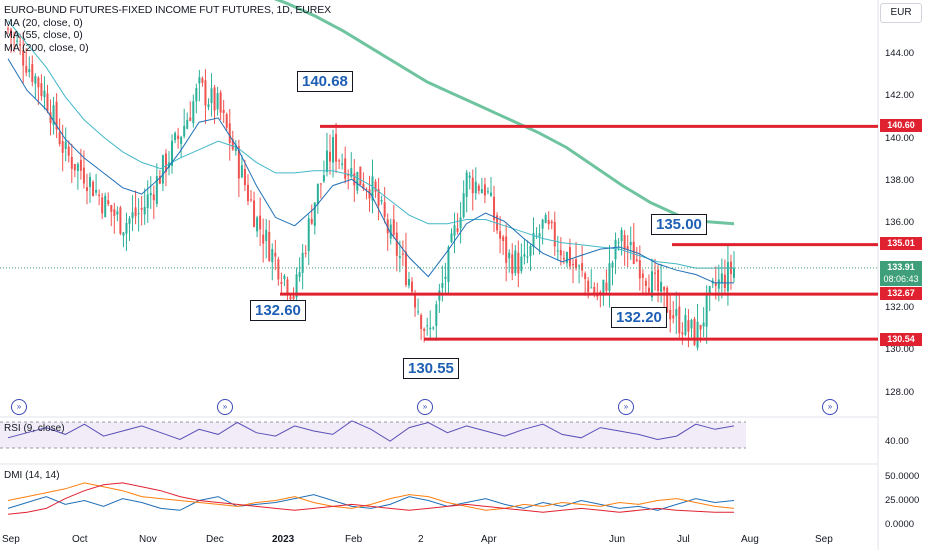  Describe the element at coordinates (639, 317) in the screenshot. I see `annotation-132-20: 132.20` at that location.